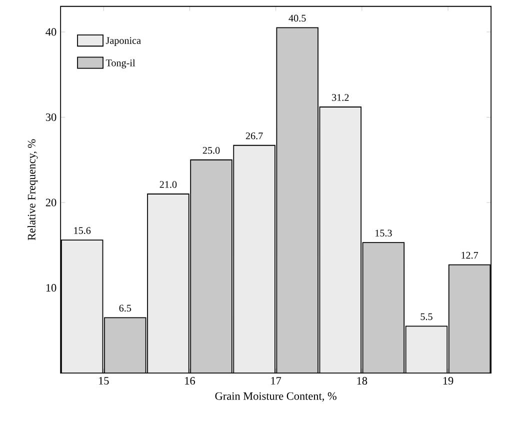 Image resolution: width=507 pixels, height=424 pixels. Describe the element at coordinates (190, 380) in the screenshot. I see `x-tick-label: 16` at that location.